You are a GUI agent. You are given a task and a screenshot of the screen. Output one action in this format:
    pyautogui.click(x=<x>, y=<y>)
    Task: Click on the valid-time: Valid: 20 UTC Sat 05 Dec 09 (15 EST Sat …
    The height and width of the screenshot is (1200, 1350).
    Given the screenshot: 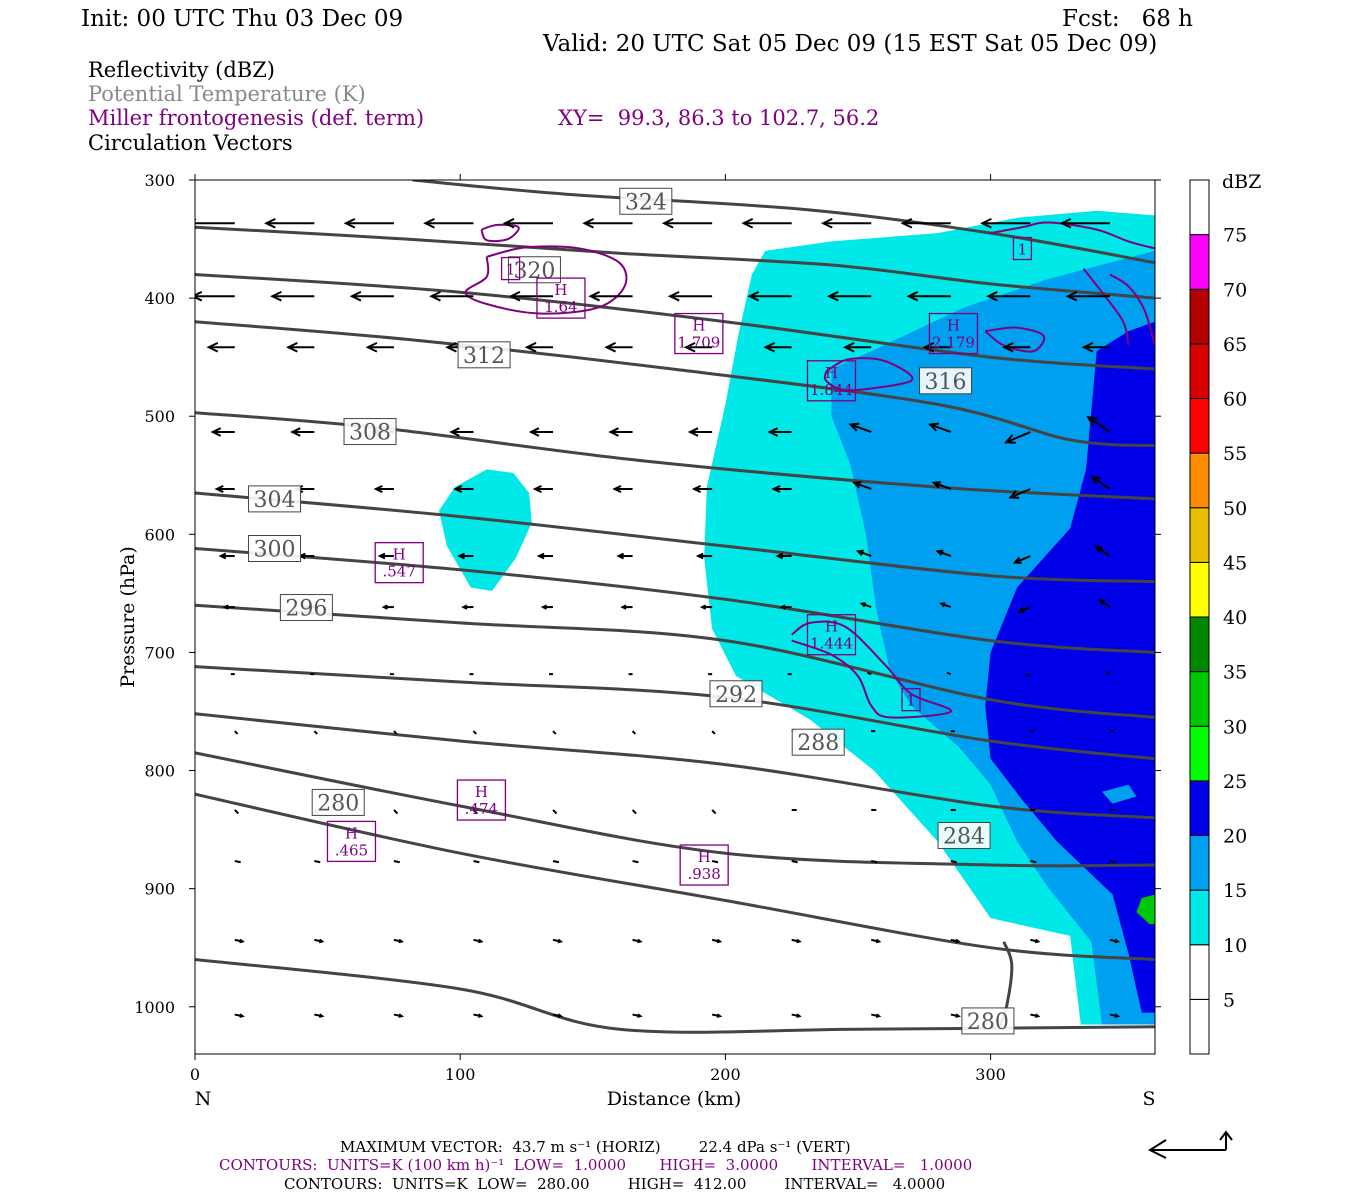 What is the action you would take?
    pyautogui.click(x=850, y=44)
    